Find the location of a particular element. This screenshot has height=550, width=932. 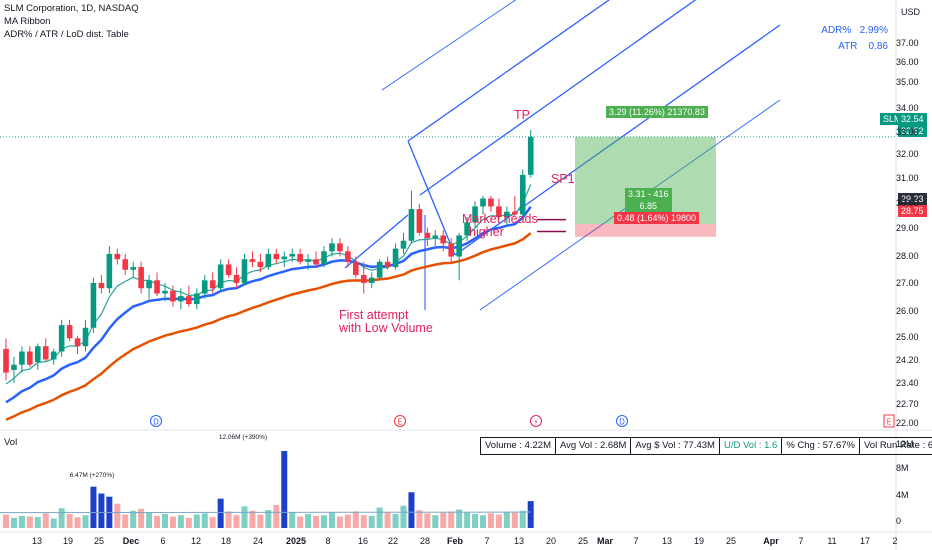

time-tick: 13 is located at coordinates (667, 541).